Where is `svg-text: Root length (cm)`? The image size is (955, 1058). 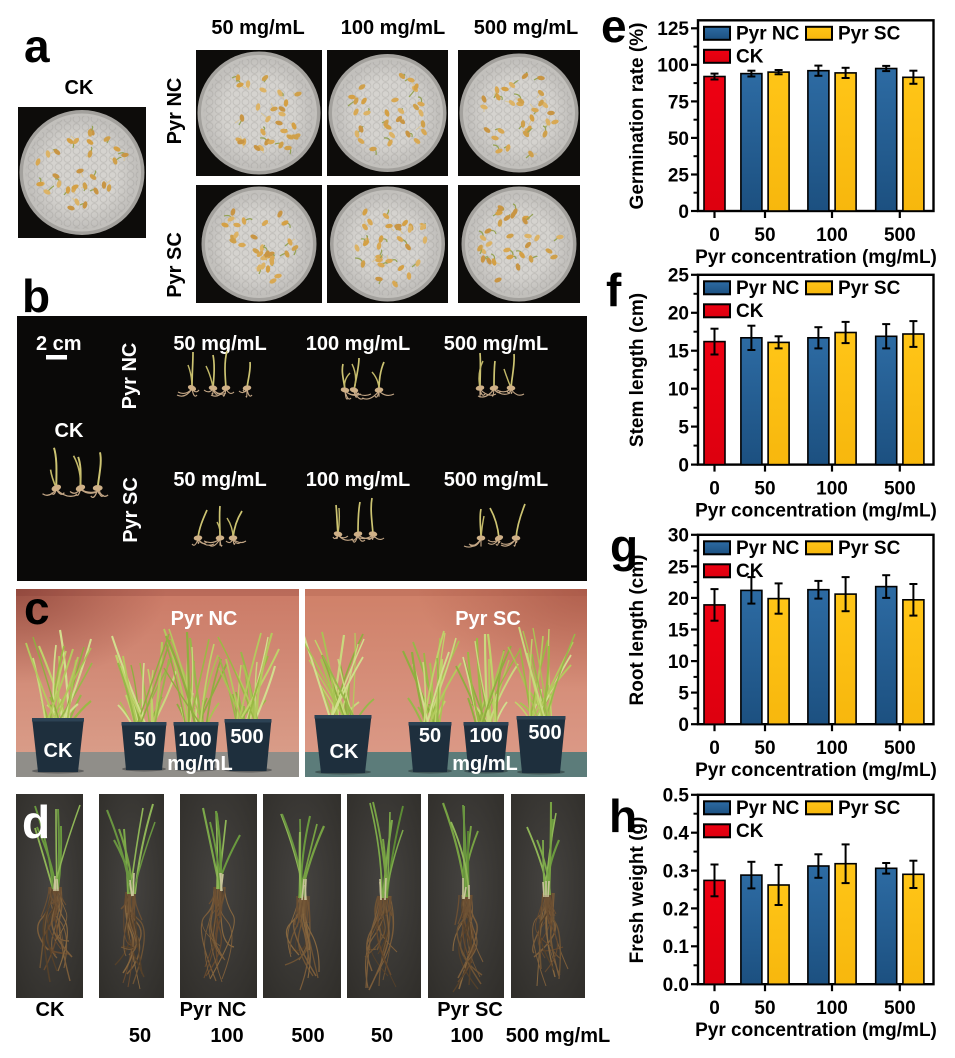 svg-text: Root length (cm) is located at coordinates (637, 630).